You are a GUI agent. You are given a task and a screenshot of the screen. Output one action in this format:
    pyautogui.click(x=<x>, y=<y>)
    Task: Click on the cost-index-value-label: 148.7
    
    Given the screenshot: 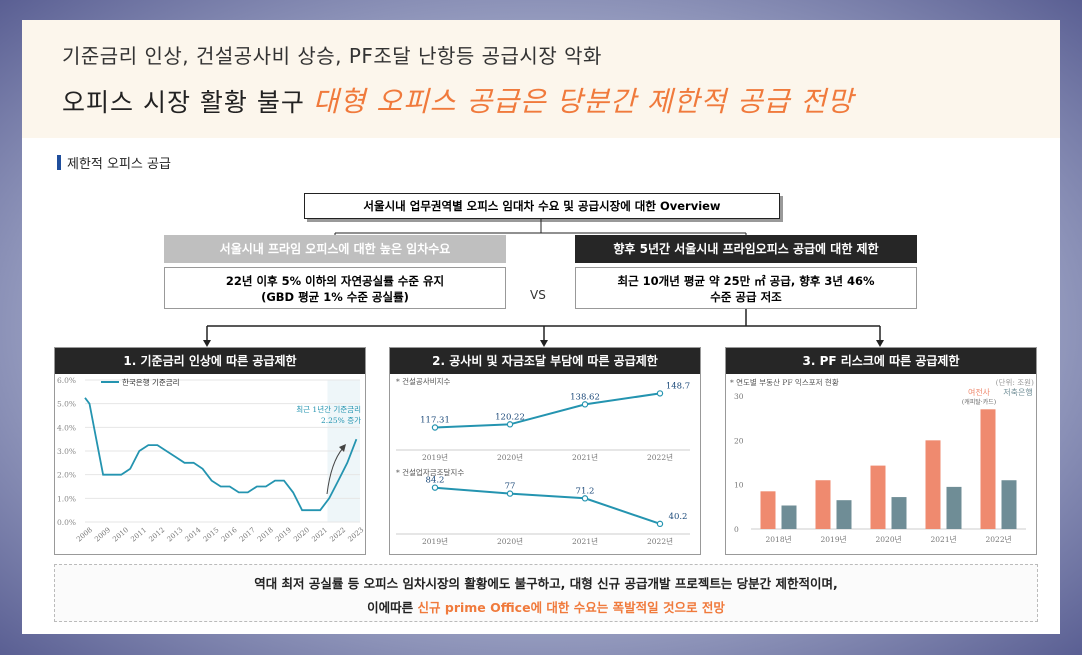 What is the action you would take?
    pyautogui.click(x=678, y=386)
    